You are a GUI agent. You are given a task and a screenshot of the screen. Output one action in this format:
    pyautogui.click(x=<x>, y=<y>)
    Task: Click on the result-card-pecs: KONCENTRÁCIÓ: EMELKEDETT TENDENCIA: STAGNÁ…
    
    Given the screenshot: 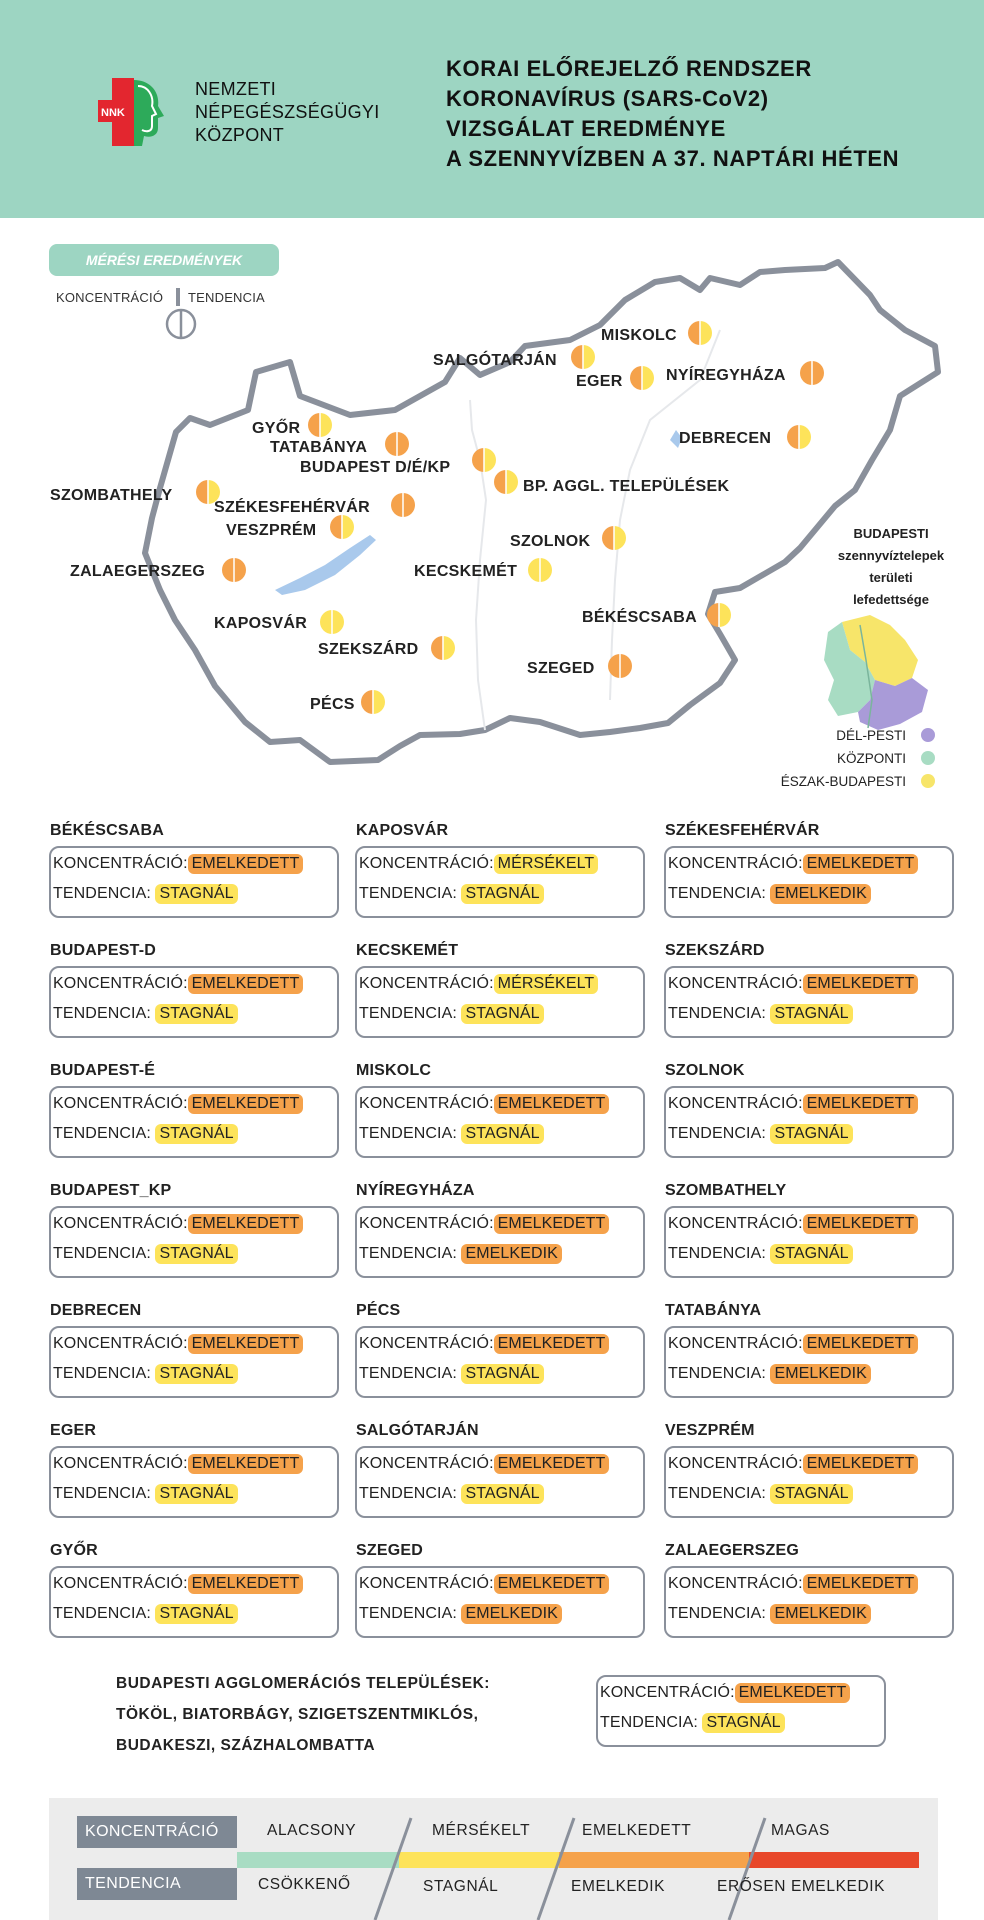 What is the action you would take?
    pyautogui.click(x=500, y=1362)
    